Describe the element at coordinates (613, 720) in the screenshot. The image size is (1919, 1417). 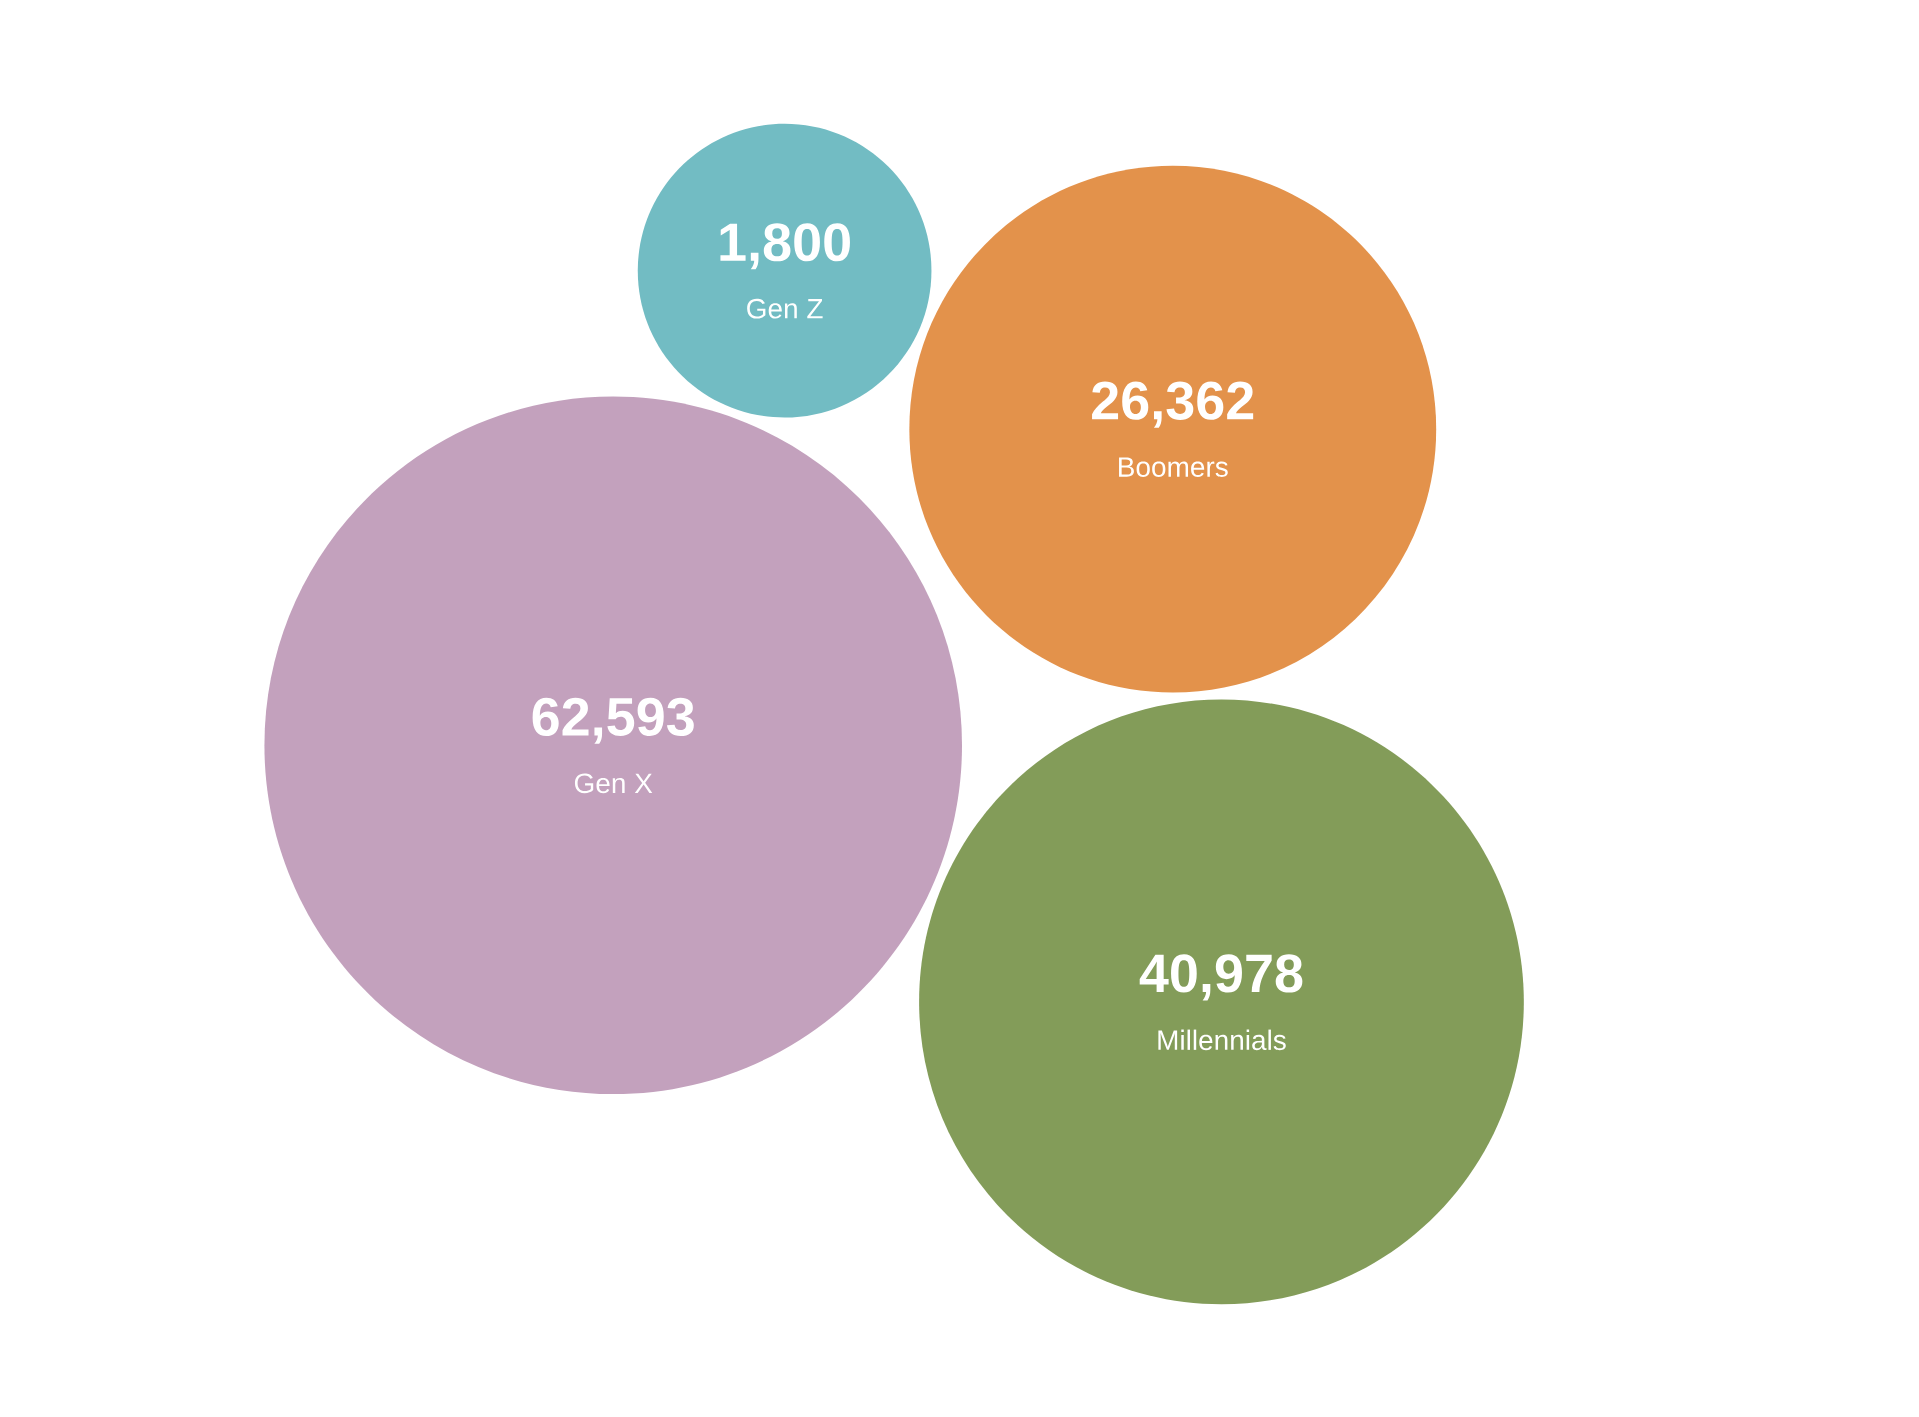
I see `data-label: 62,593` at that location.